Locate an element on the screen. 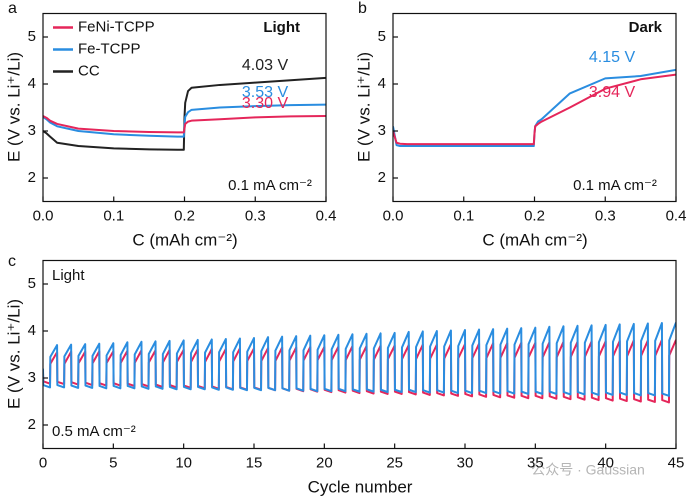 The width and height of the screenshot is (691, 501). watermark: 公众号 · Gaussian is located at coordinates (588, 470).